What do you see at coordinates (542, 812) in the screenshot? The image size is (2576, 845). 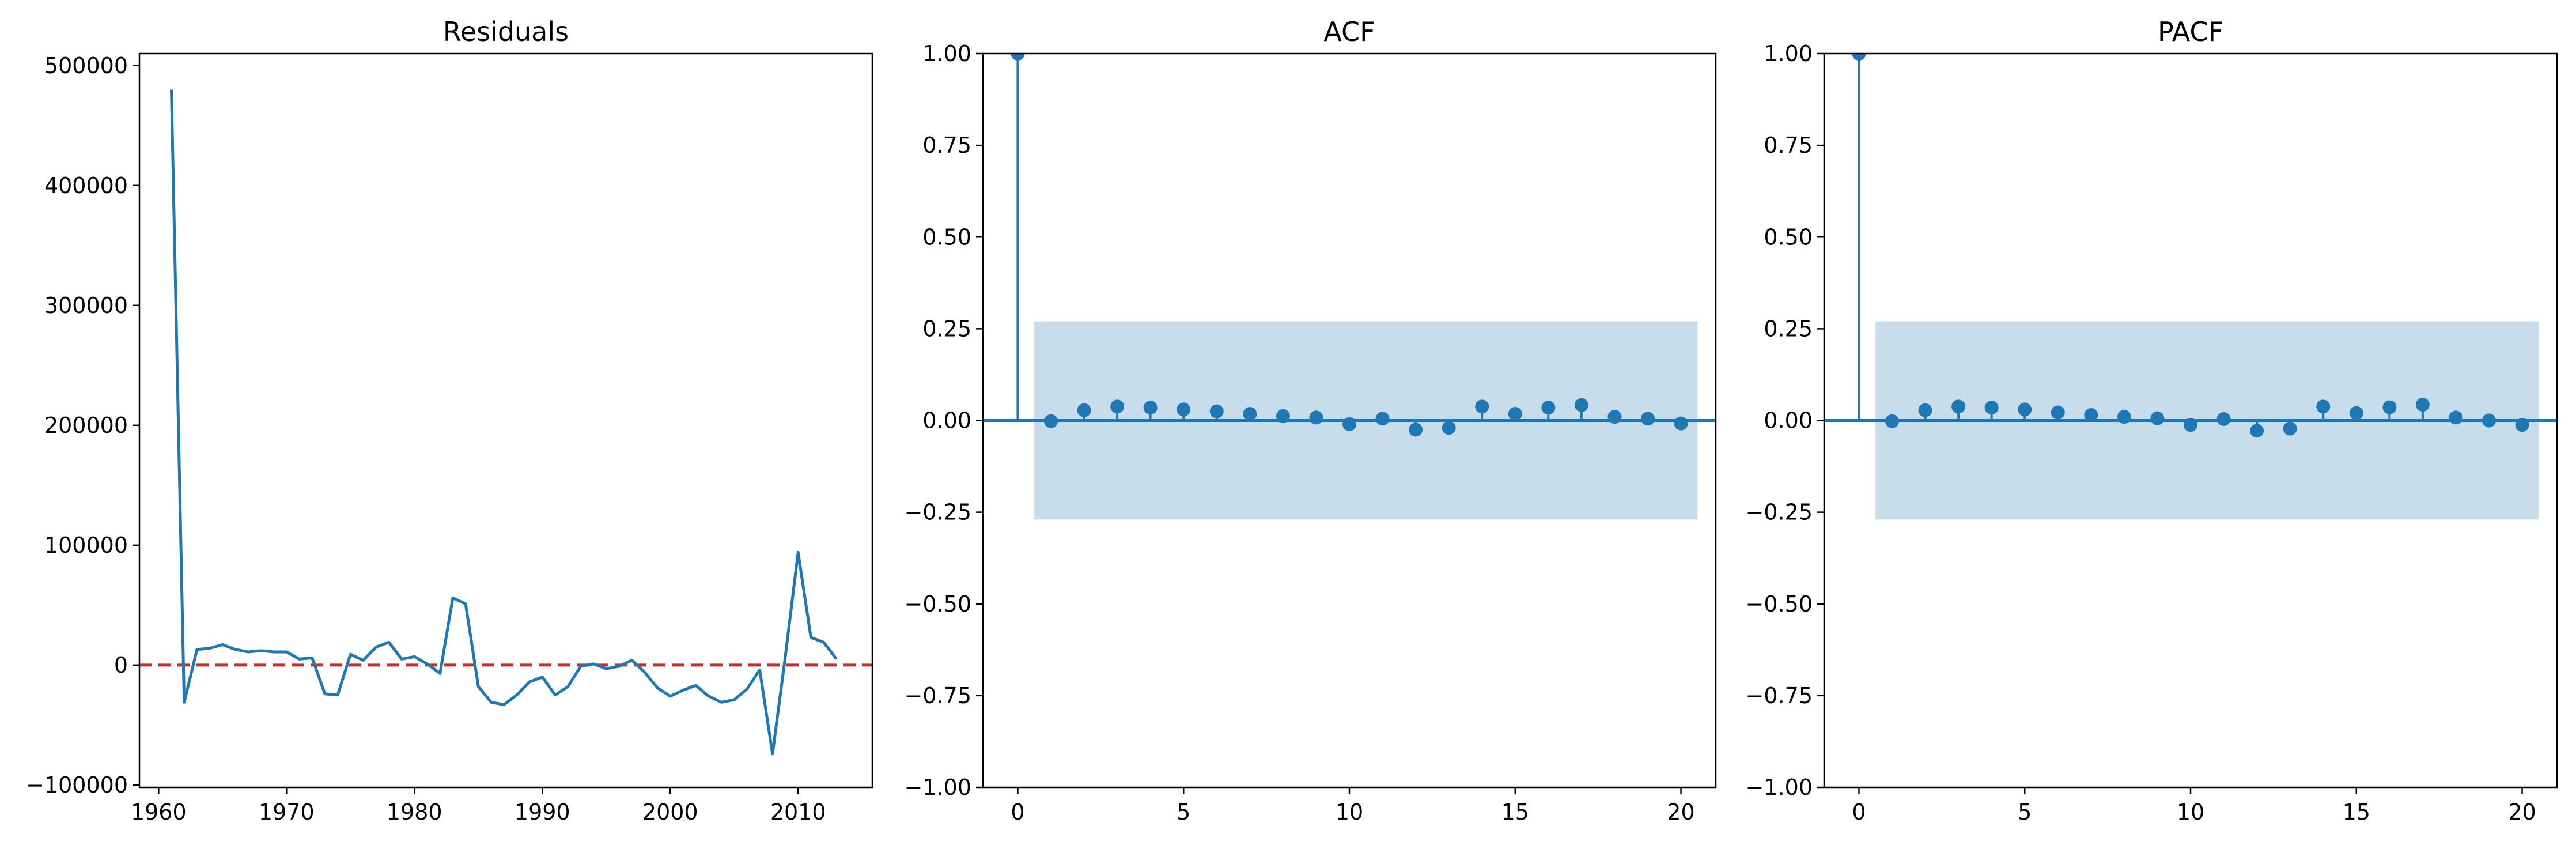 I see `x-tick-label: 1990` at bounding box center [542, 812].